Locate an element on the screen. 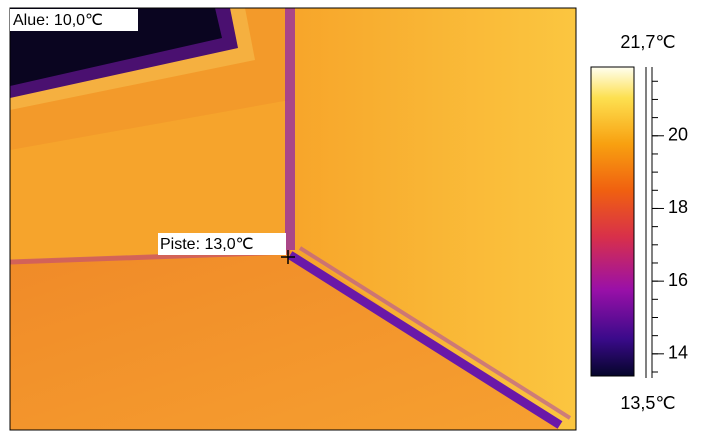  tick-label: 20 is located at coordinates (678, 135).